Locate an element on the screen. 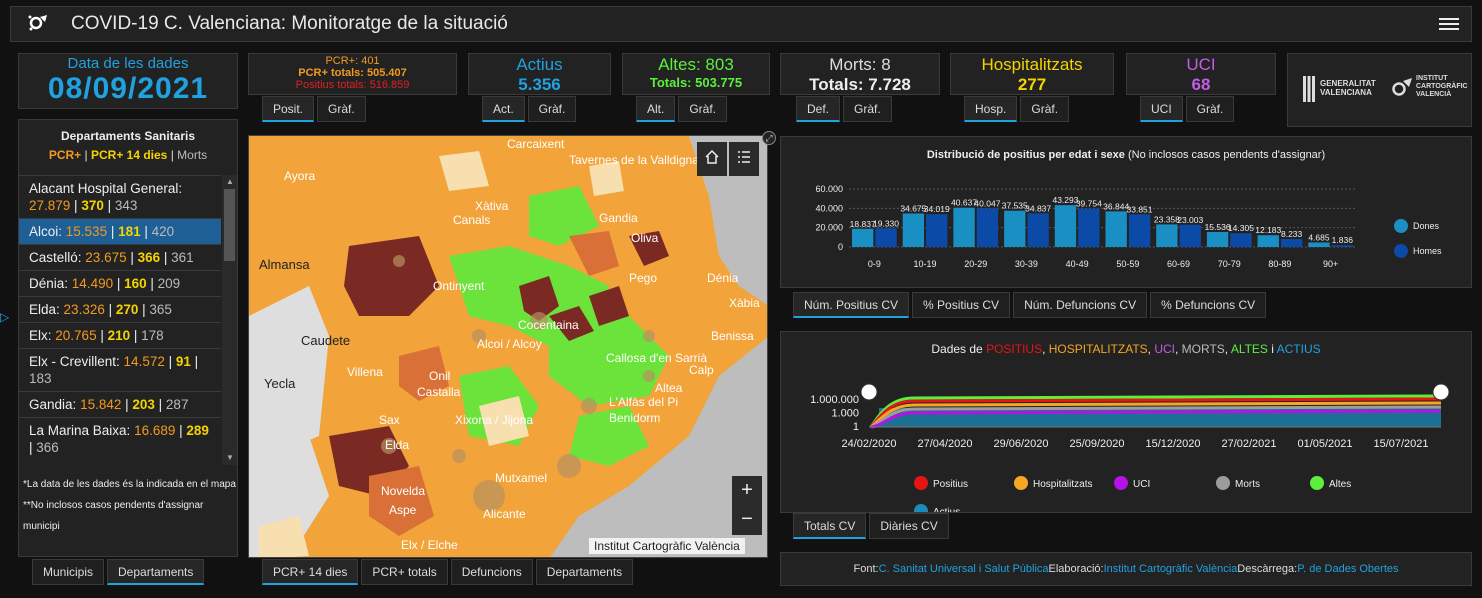 This screenshot has height=598, width=1482. department-item: Gandia: 15.842 | 203 | 287 is located at coordinates (120, 404).